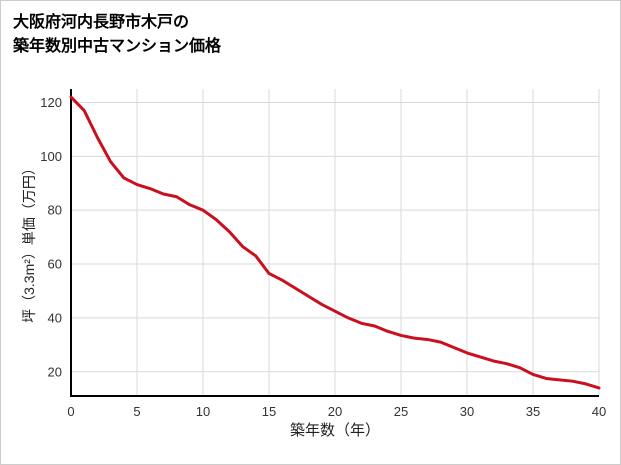 The height and width of the screenshot is (465, 621). Describe the element at coordinates (70, 411) in the screenshot. I see `svg-text: 0` at that location.